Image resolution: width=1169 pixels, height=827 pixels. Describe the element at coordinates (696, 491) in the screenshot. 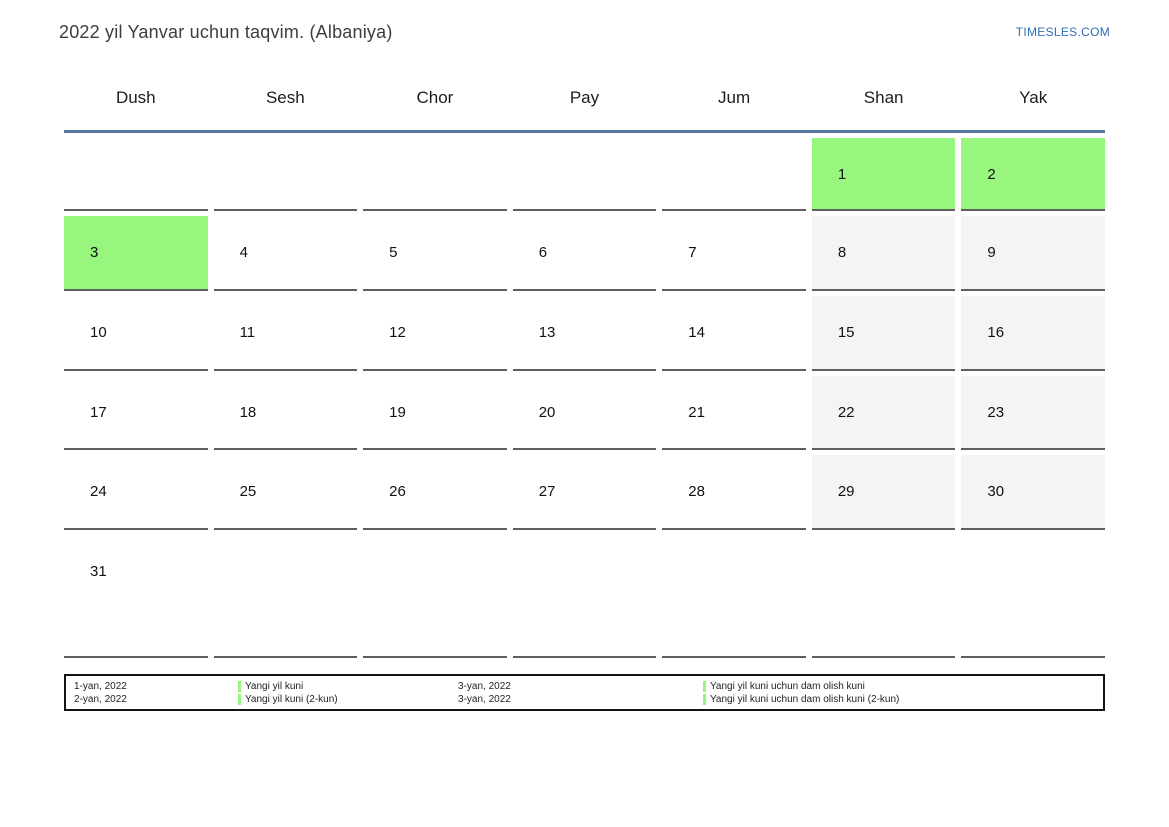

I see `day-number: 28` at that location.